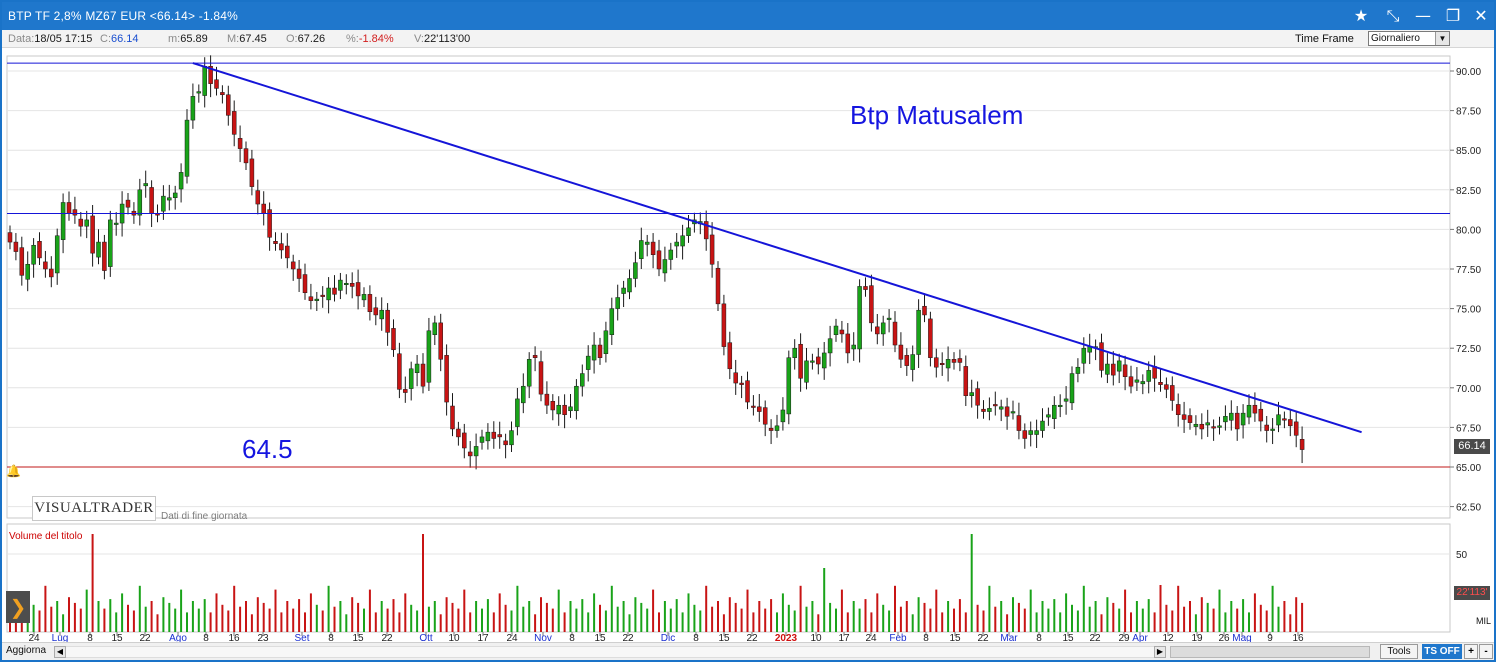 The height and width of the screenshot is (662, 1496). I want to click on refresh-button: Aggiorna, so click(26, 650).